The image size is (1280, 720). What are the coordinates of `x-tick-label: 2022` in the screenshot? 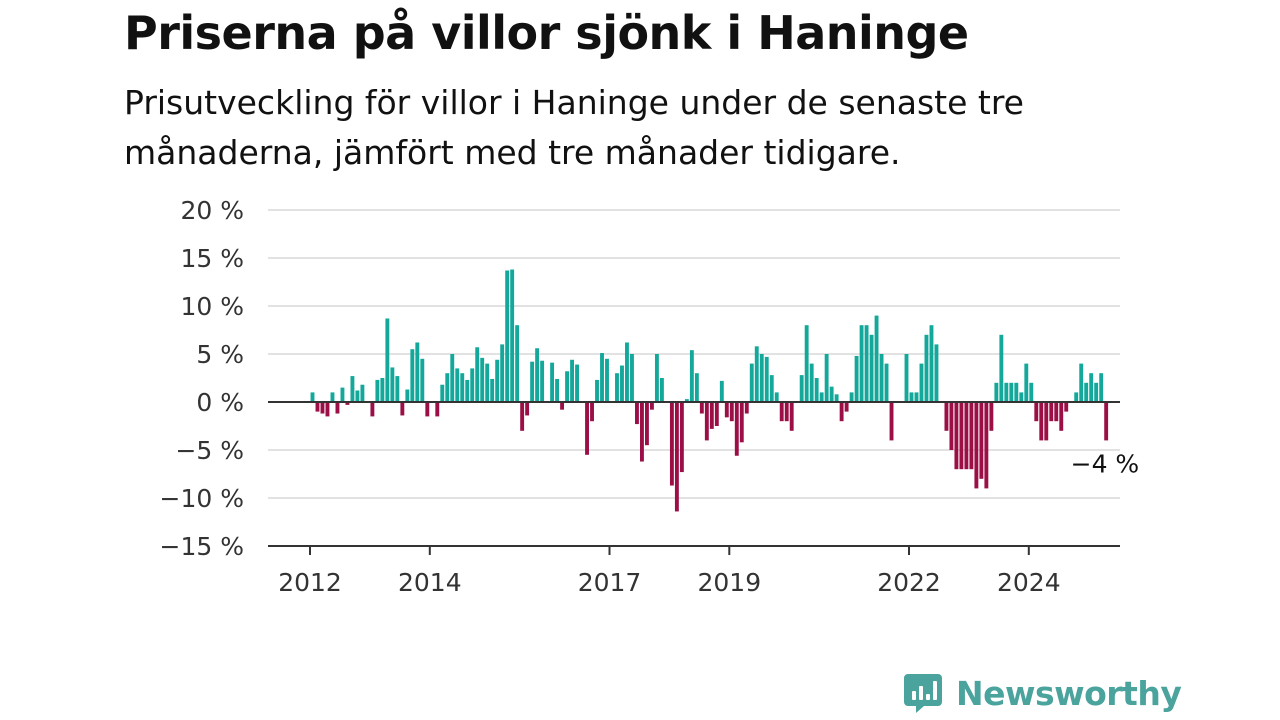 It's located at (909, 582).